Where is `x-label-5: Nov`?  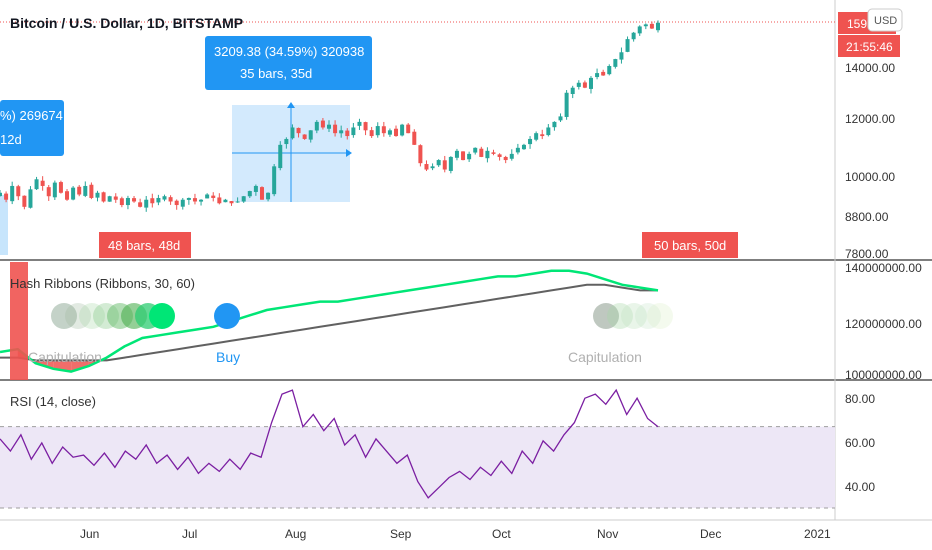 x-label-5: Nov is located at coordinates (607, 534).